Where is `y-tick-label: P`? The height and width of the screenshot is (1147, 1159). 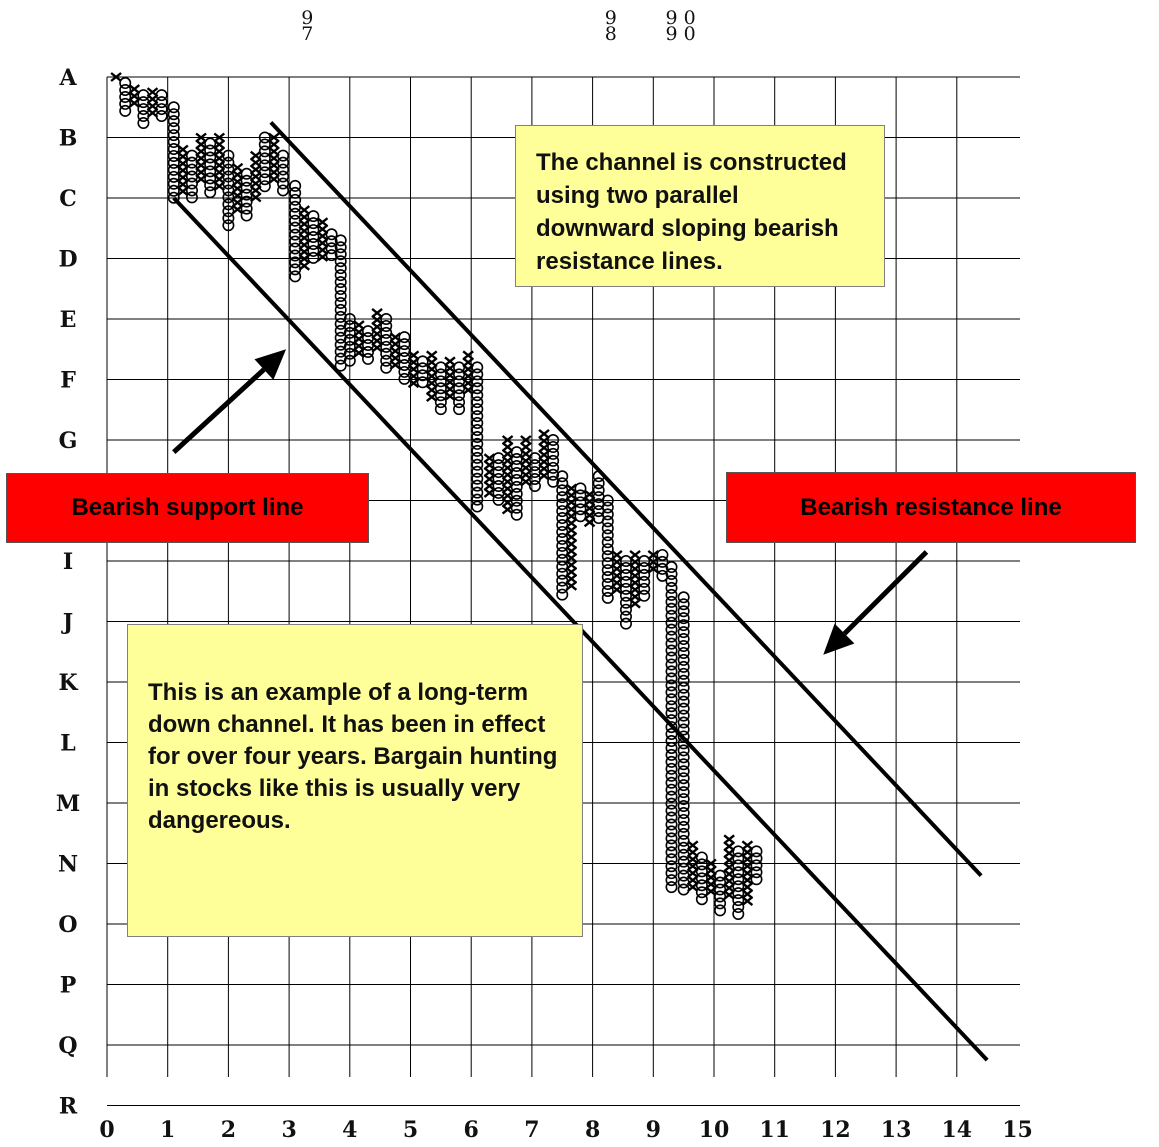 y-tick-label: P is located at coordinates (68, 986).